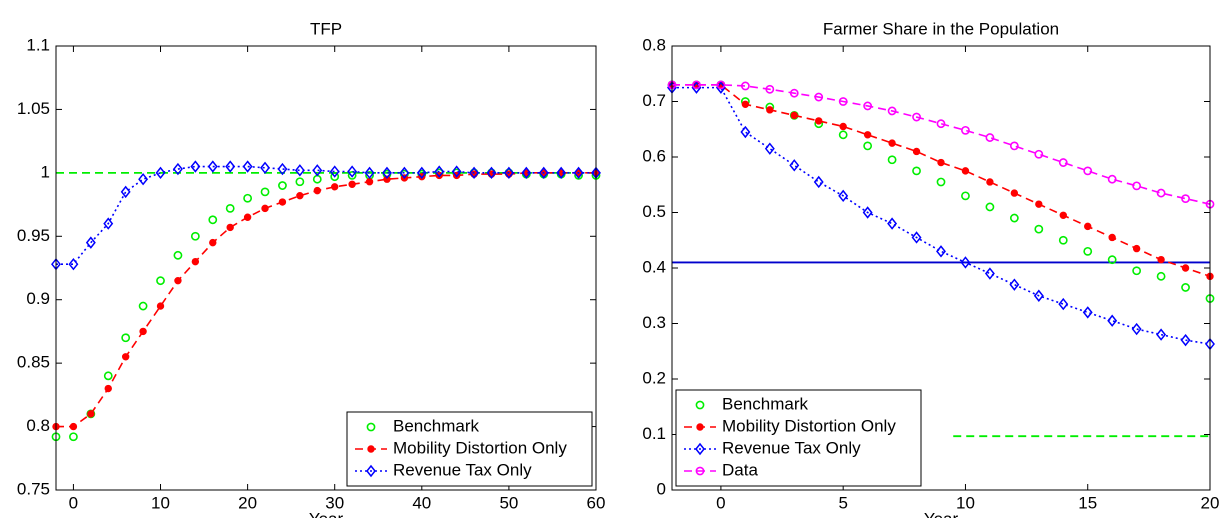  Describe the element at coordinates (160, 502) in the screenshot. I see `x-tick-label: 10` at that location.